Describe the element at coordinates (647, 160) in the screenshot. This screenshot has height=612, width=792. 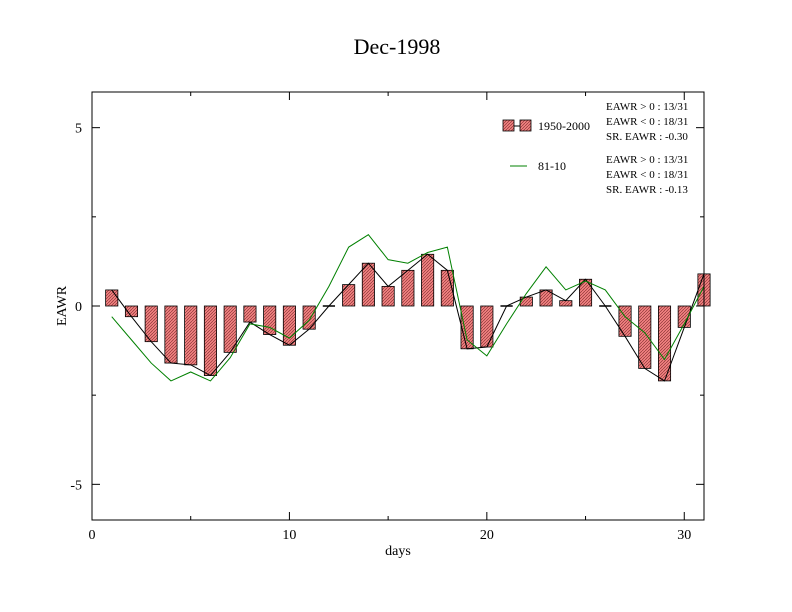
I see `stats-2-positive: EAWR > 0 : 13/31` at that location.